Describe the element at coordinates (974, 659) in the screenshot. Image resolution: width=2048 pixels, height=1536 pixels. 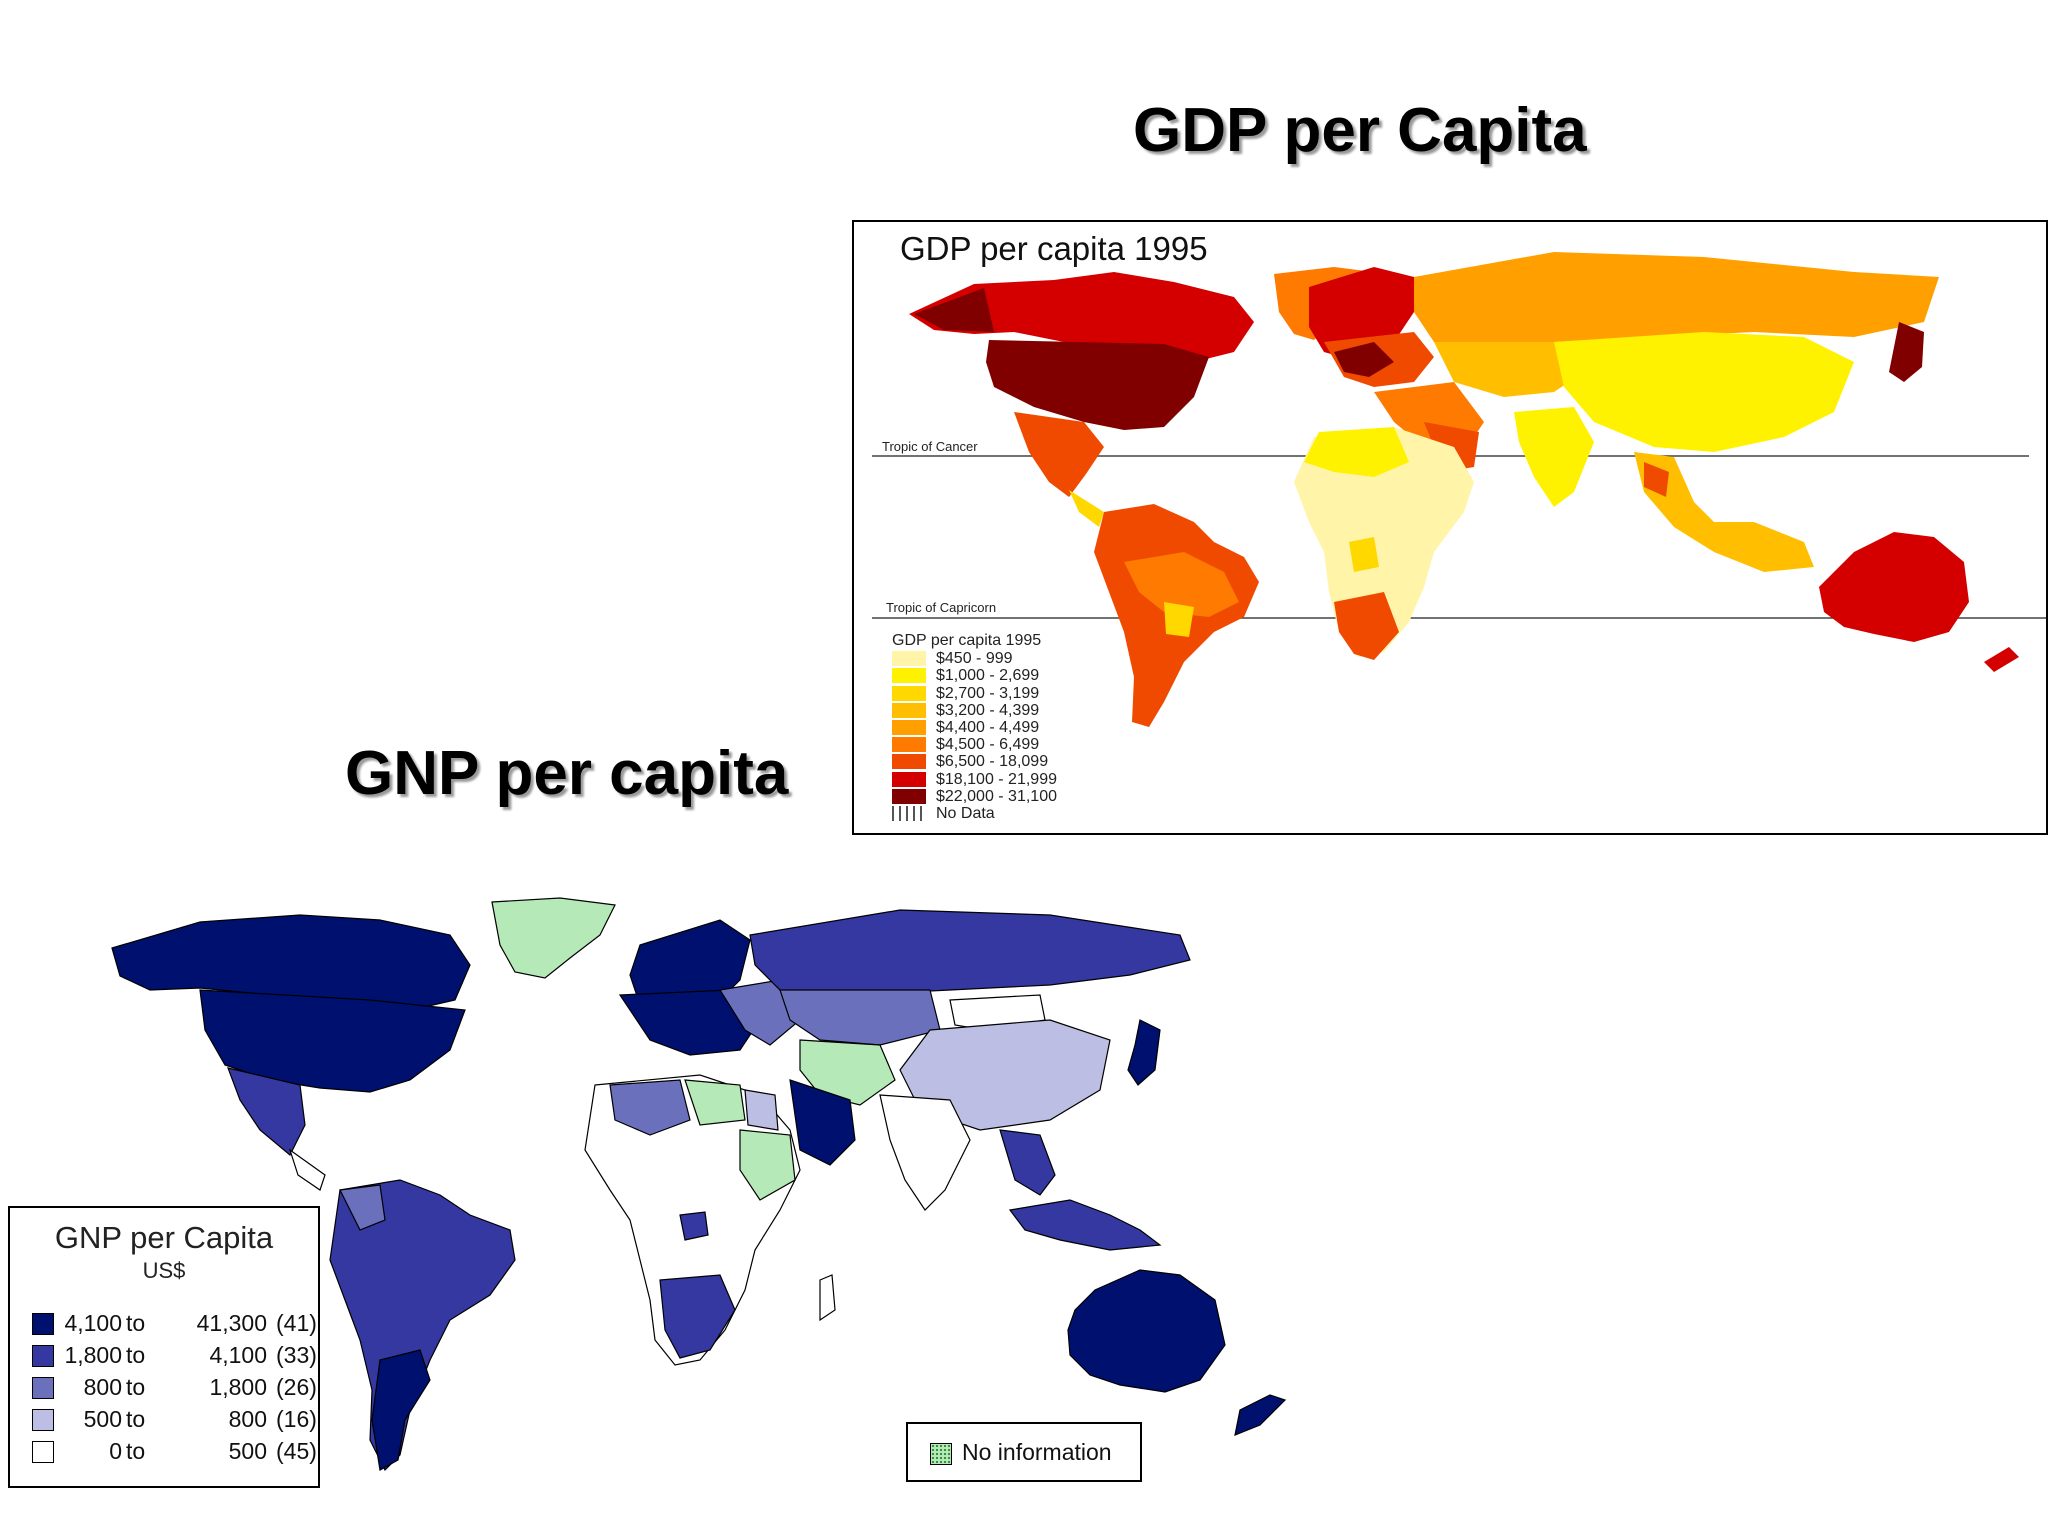
I see `gdp-legend-label: $450 - 999` at that location.